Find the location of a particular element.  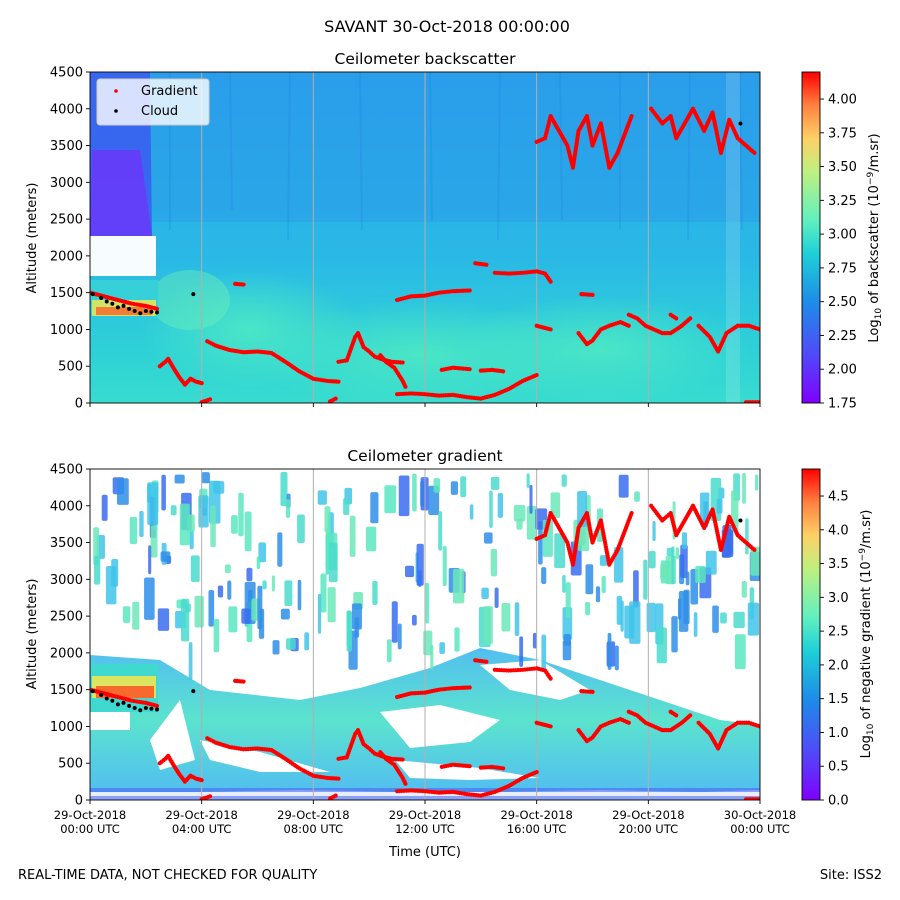

y-tick-label: 1000 is located at coordinates (66, 727).